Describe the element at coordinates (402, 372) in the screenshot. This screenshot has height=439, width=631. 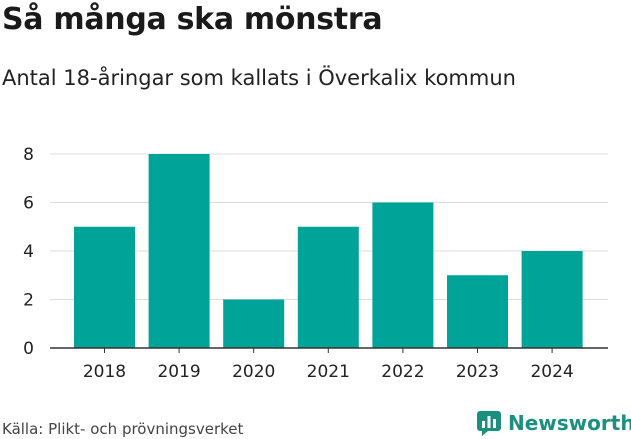
I see `x-tick-label-2022: 2022` at that location.